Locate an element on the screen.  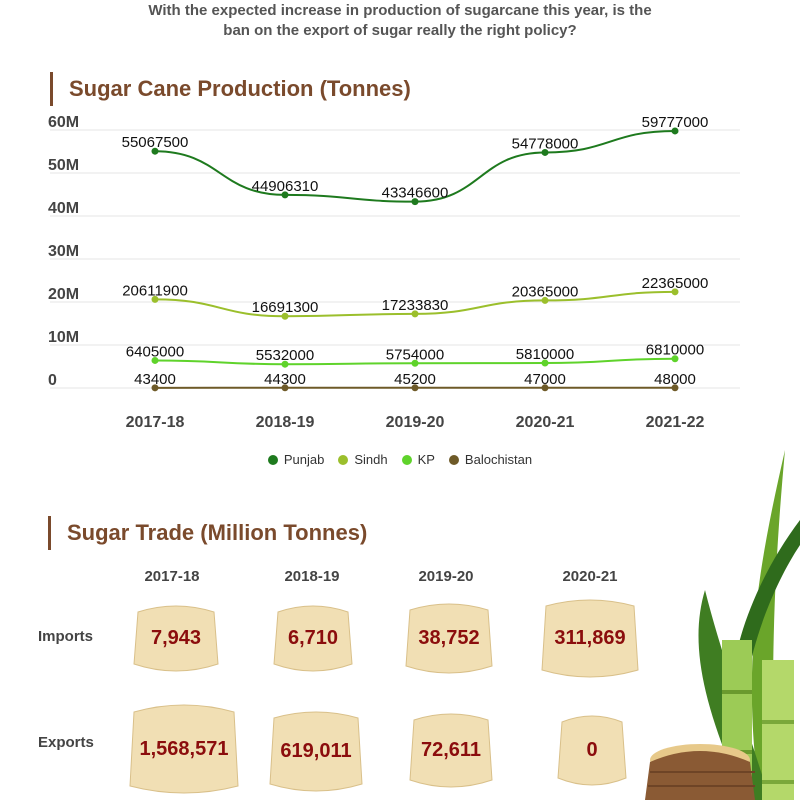
imports-label: Imports is located at coordinates (66, 636).